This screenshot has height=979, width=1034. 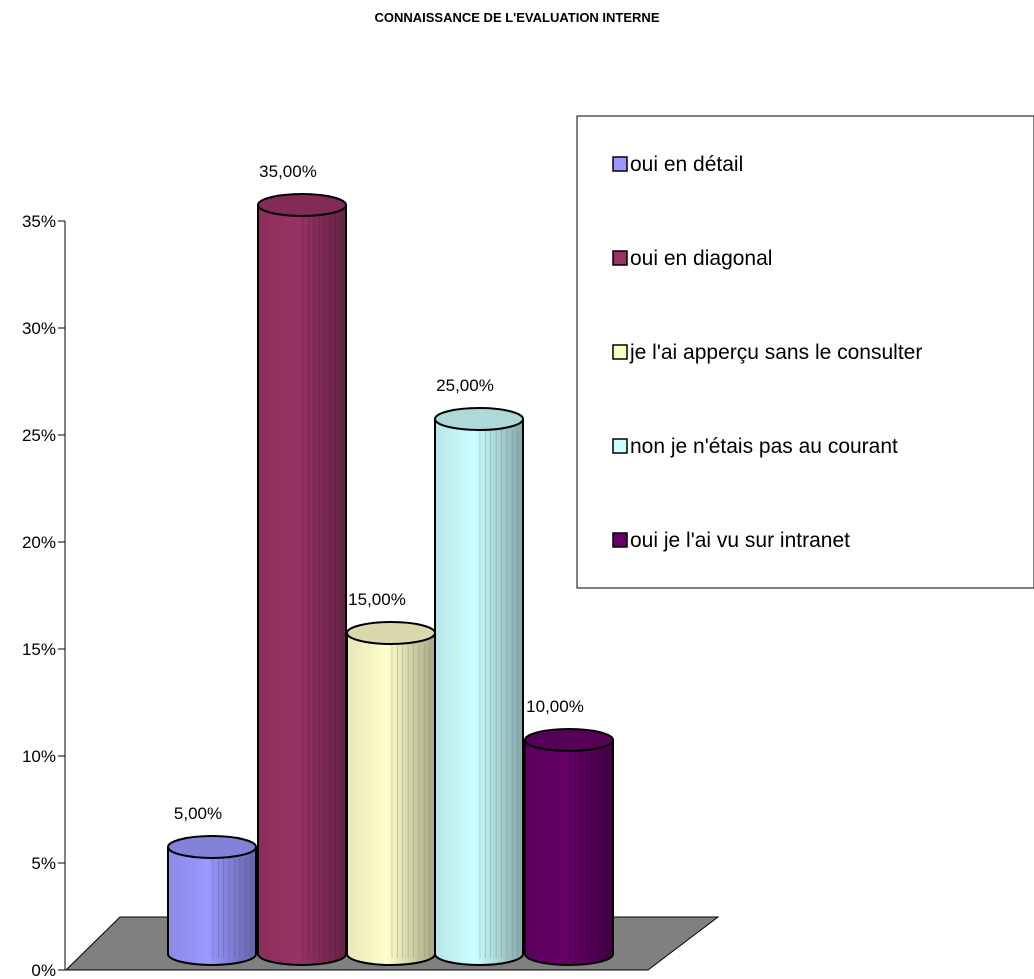 I want to click on legend-item: oui en détail, so click(x=677, y=164).